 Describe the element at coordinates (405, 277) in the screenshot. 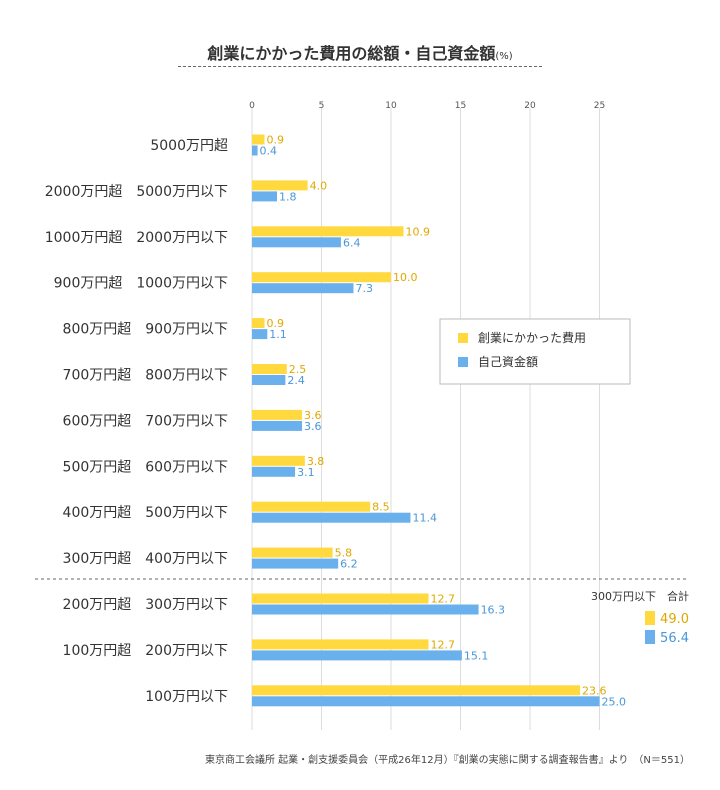

I see `data-label: 10.0` at that location.